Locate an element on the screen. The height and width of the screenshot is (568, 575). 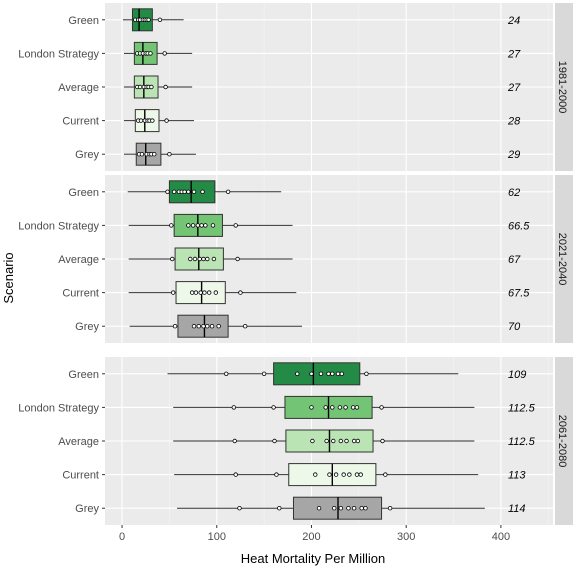
value-label: 62 is located at coordinates (514, 193).